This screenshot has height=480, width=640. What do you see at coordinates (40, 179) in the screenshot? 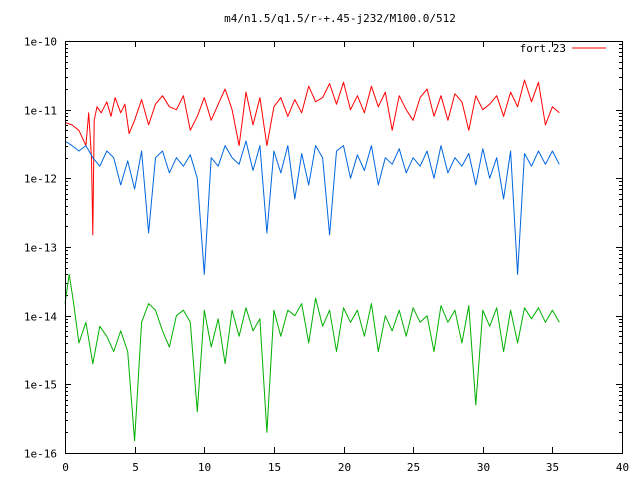
I see `y-tick-label: 1e-12` at bounding box center [40, 179].